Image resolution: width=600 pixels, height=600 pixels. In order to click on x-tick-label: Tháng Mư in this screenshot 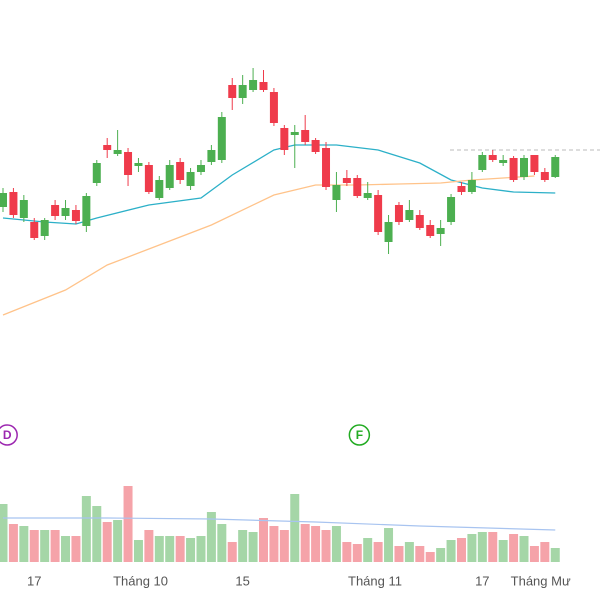, I will do `click(541, 580)`.